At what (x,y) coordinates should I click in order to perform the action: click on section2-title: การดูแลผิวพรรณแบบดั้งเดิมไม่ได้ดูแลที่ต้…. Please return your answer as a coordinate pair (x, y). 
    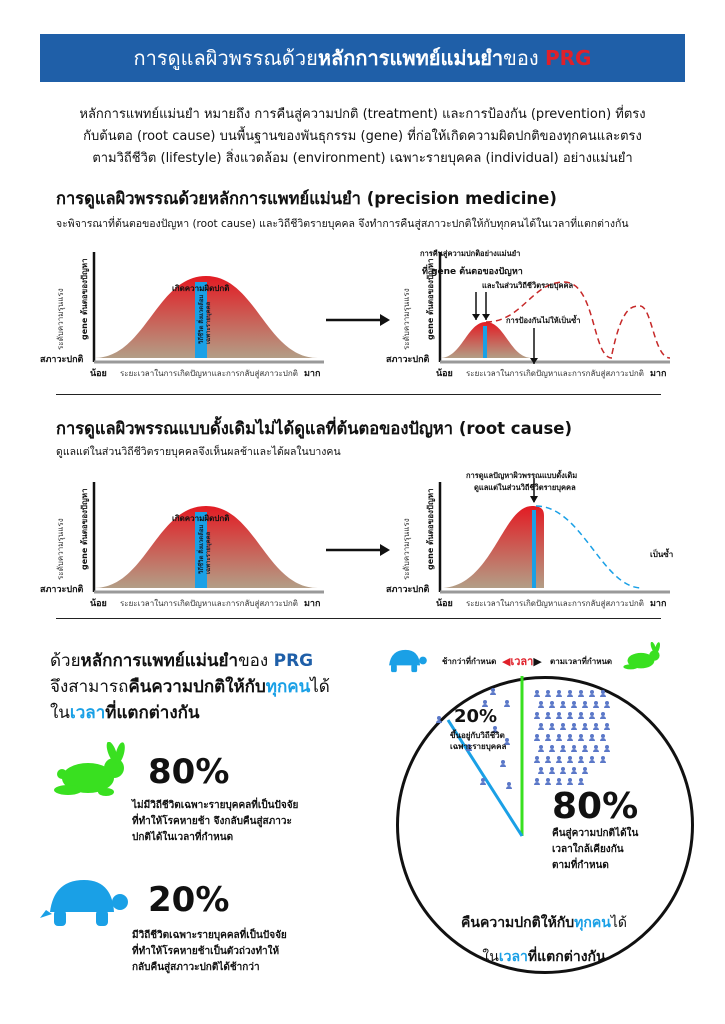
    Looking at the image, I should click on (314, 428).